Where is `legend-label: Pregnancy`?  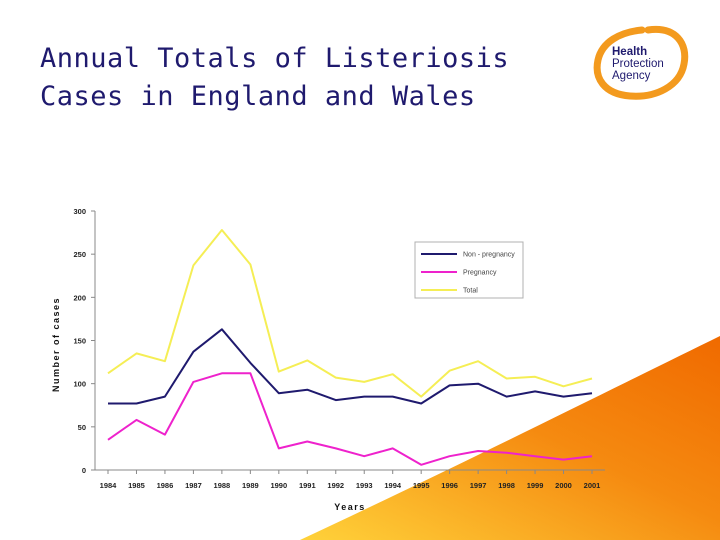 legend-label: Pregnancy is located at coordinates (480, 273).